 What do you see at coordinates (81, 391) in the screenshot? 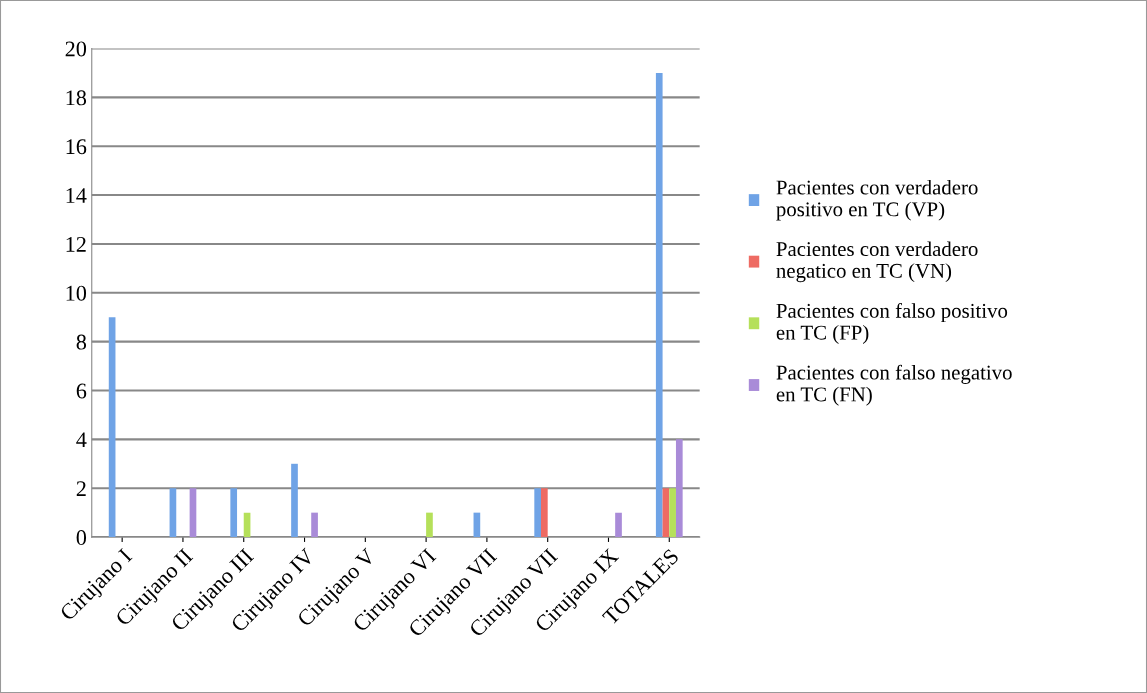
I see `y-tick-label: 6` at bounding box center [81, 391].